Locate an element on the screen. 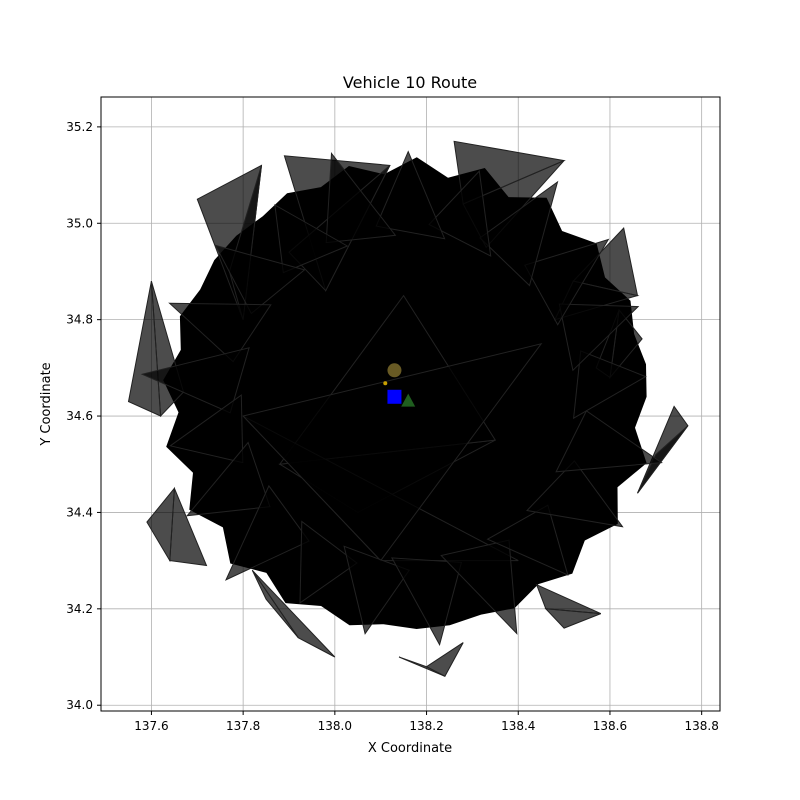  square-marker is located at coordinates (394, 396).